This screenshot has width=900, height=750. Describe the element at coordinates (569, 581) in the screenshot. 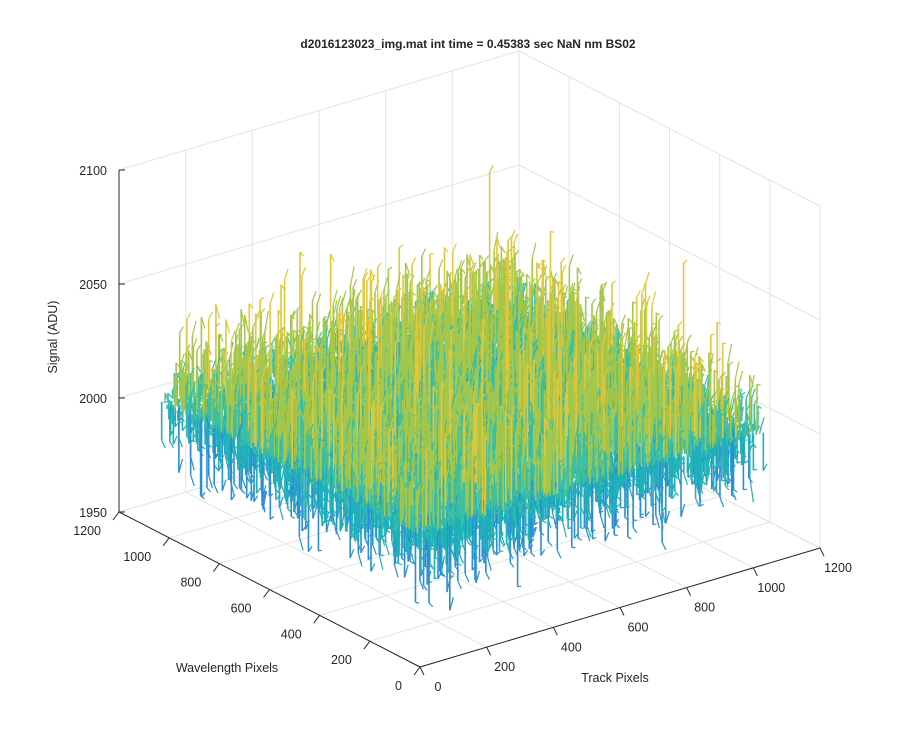

I see `floor-grid-line` at that location.